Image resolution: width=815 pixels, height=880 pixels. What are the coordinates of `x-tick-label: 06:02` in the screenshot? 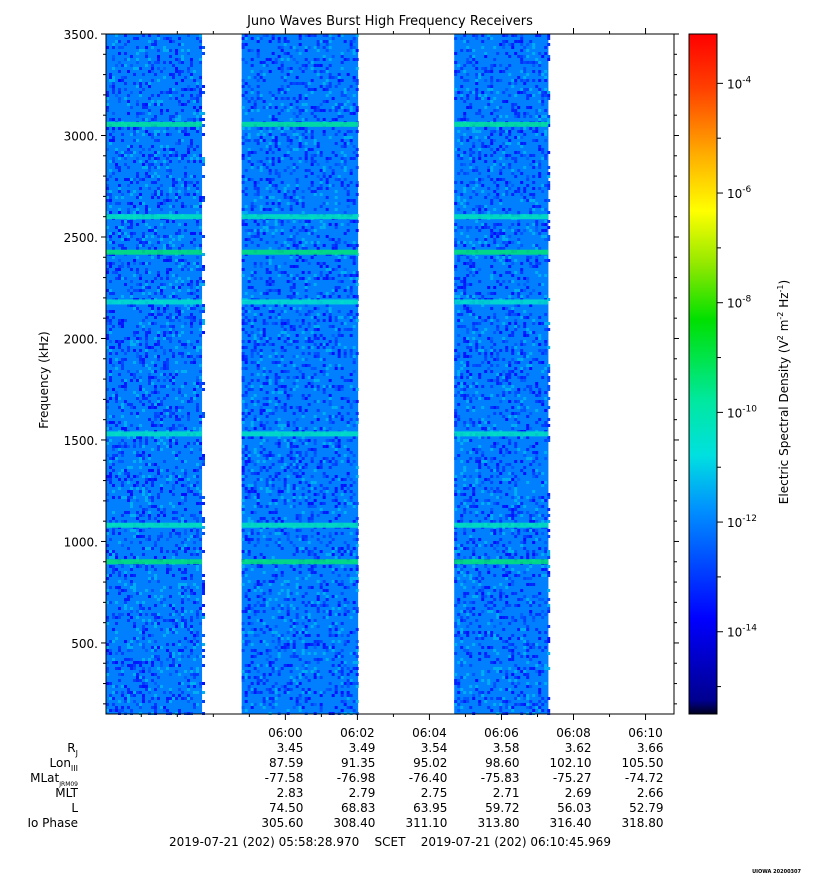 It's located at (357, 733).